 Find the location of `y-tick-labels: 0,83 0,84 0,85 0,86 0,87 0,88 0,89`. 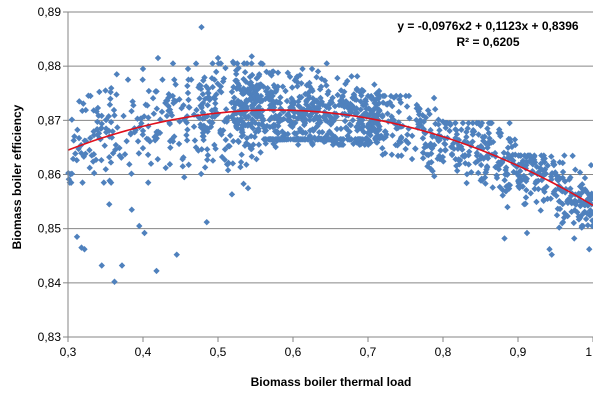

y-tick-labels: 0,83 0,84 0,85 0,86 0,87 0,88 0,89 is located at coordinates (50, 174).